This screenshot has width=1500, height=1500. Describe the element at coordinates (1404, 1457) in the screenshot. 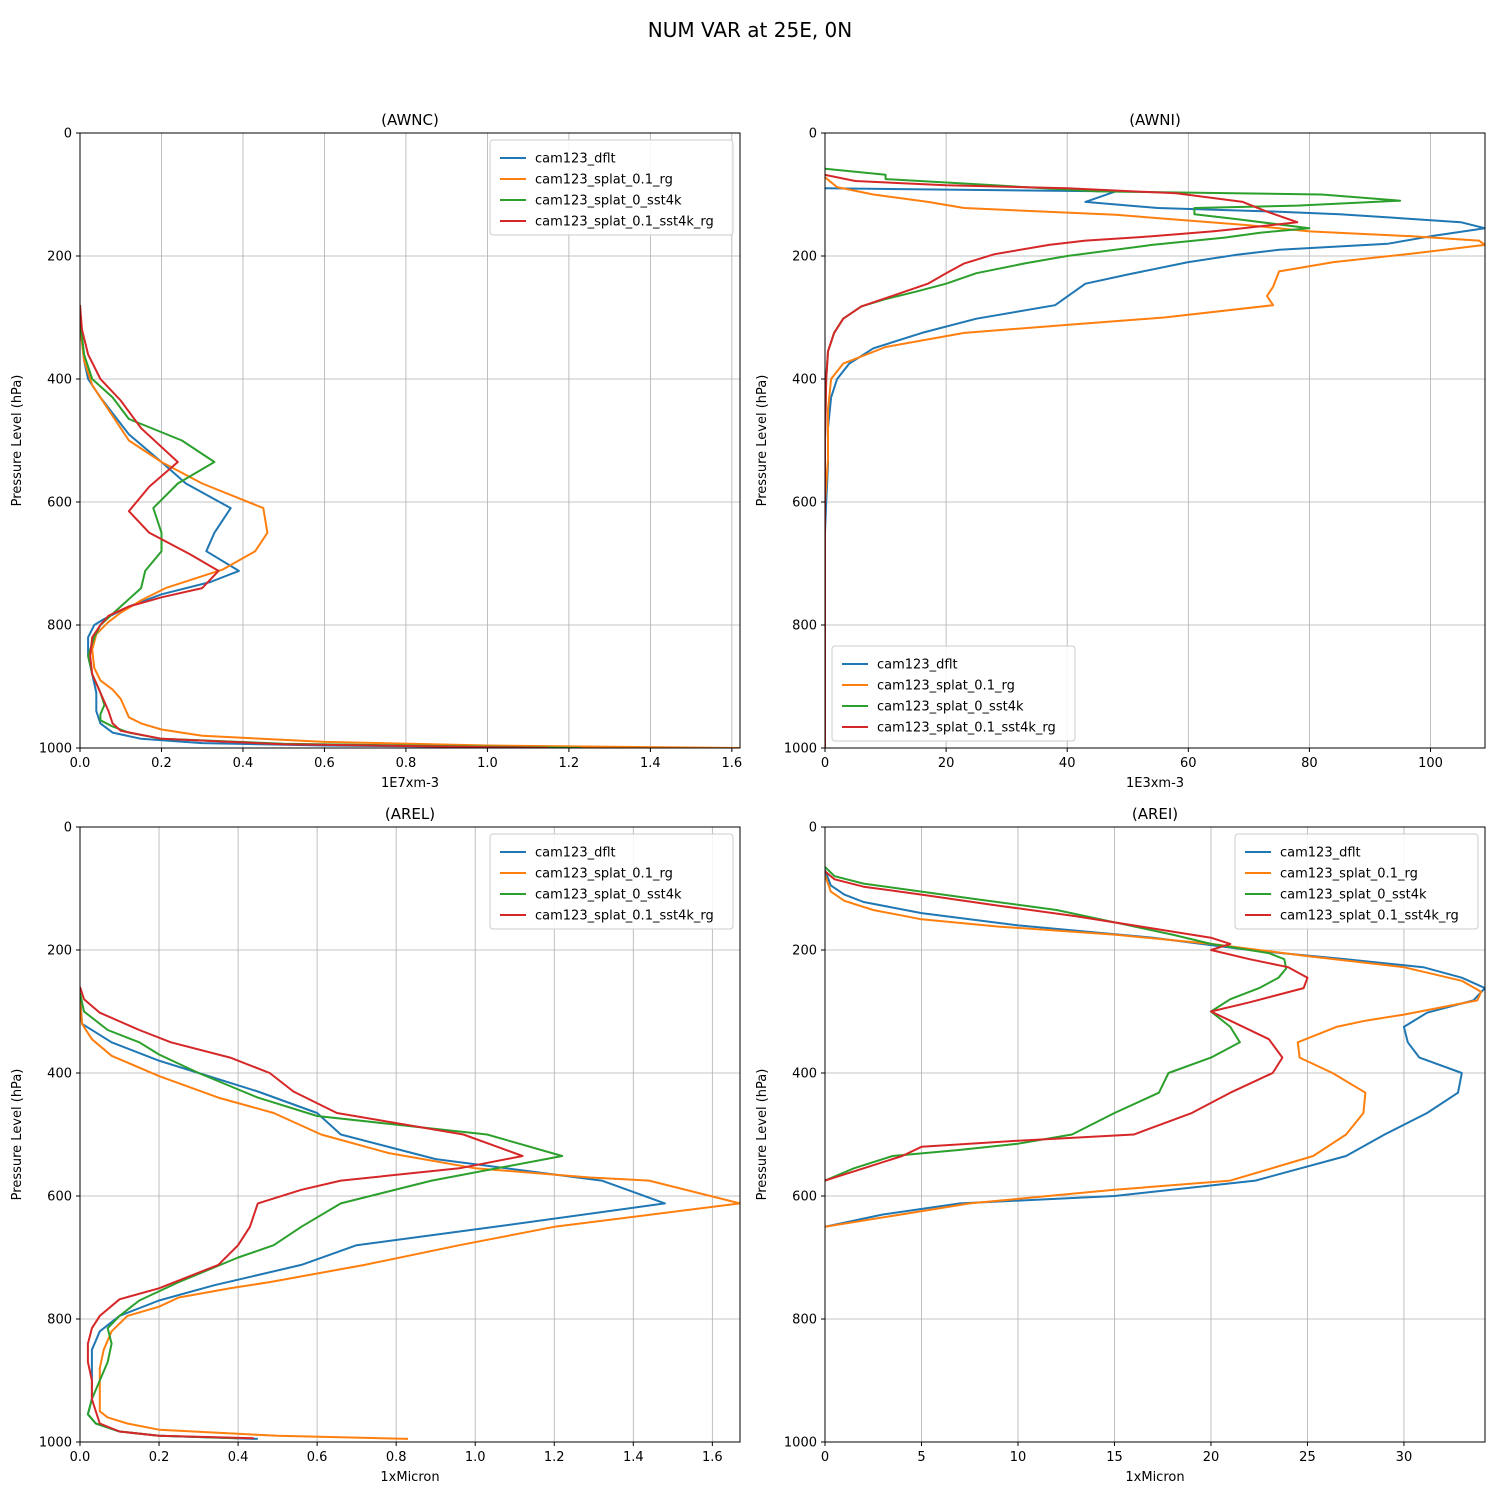

I see `x-tick-label: 30` at that location.